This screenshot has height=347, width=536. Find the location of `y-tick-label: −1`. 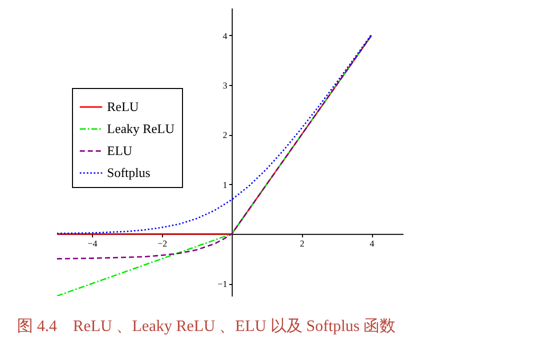

y-tick-label: −1 is located at coordinates (223, 284).